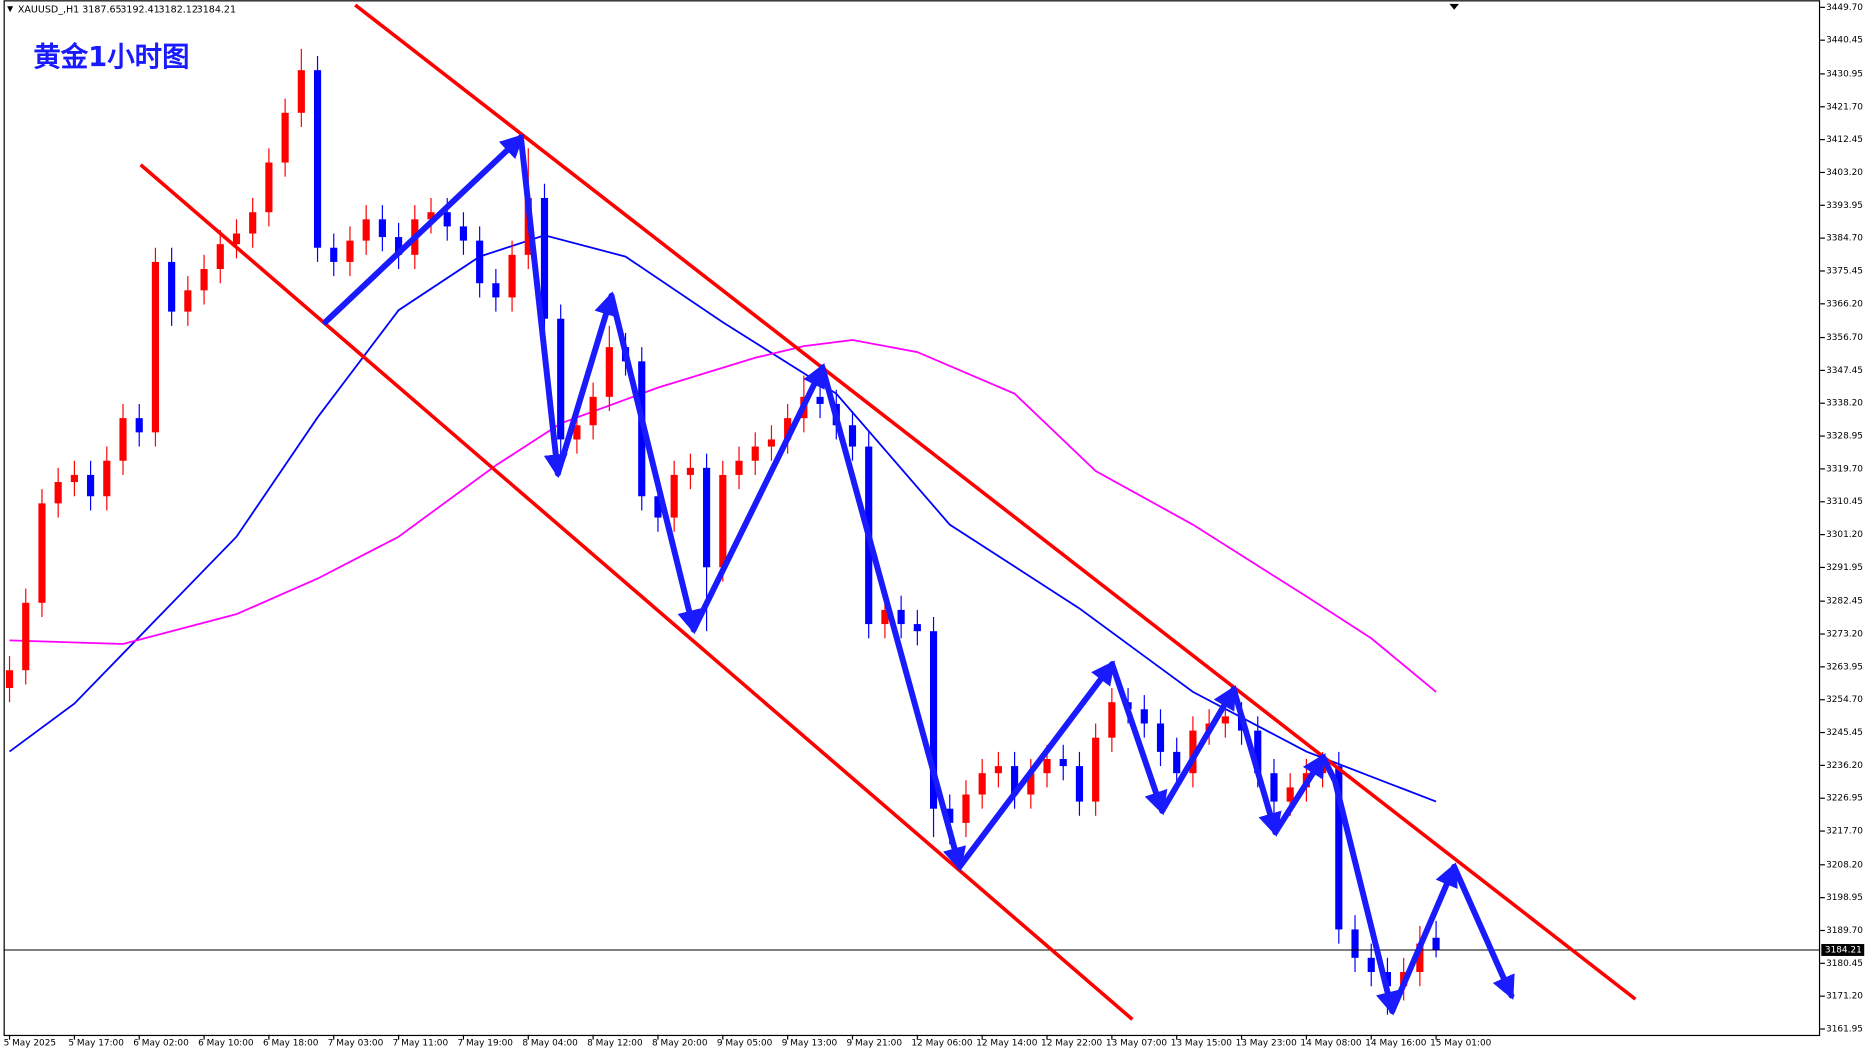 The height and width of the screenshot is (1053, 1869). I want to click on x-tick-label: 13 May 07:00, so click(1137, 1044).